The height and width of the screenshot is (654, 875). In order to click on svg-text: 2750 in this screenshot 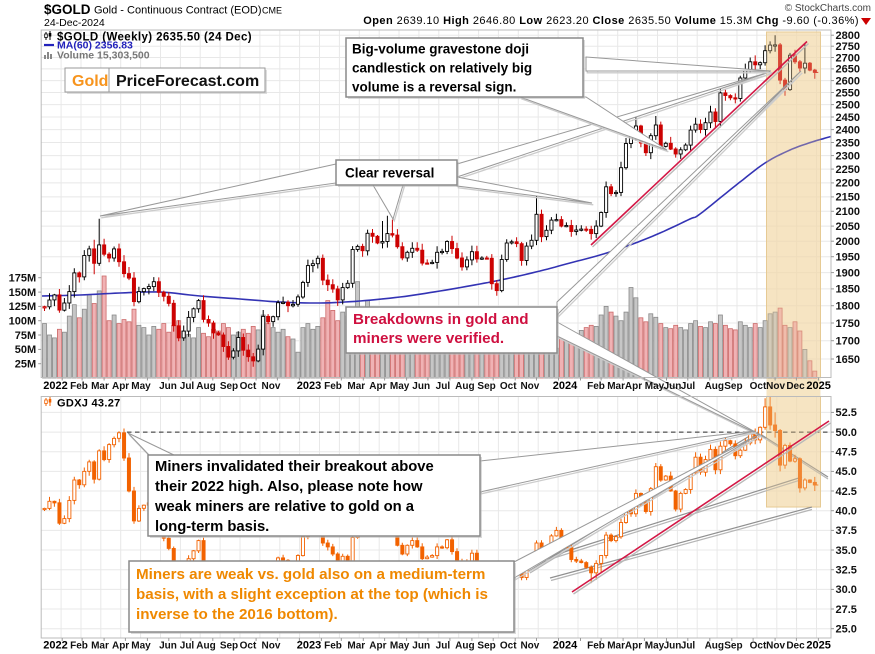, I will do `click(848, 47)`.